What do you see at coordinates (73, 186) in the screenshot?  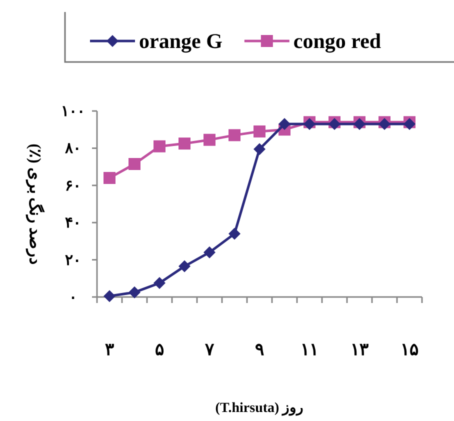 I see `y-tick-label: ۶۰` at bounding box center [73, 186].